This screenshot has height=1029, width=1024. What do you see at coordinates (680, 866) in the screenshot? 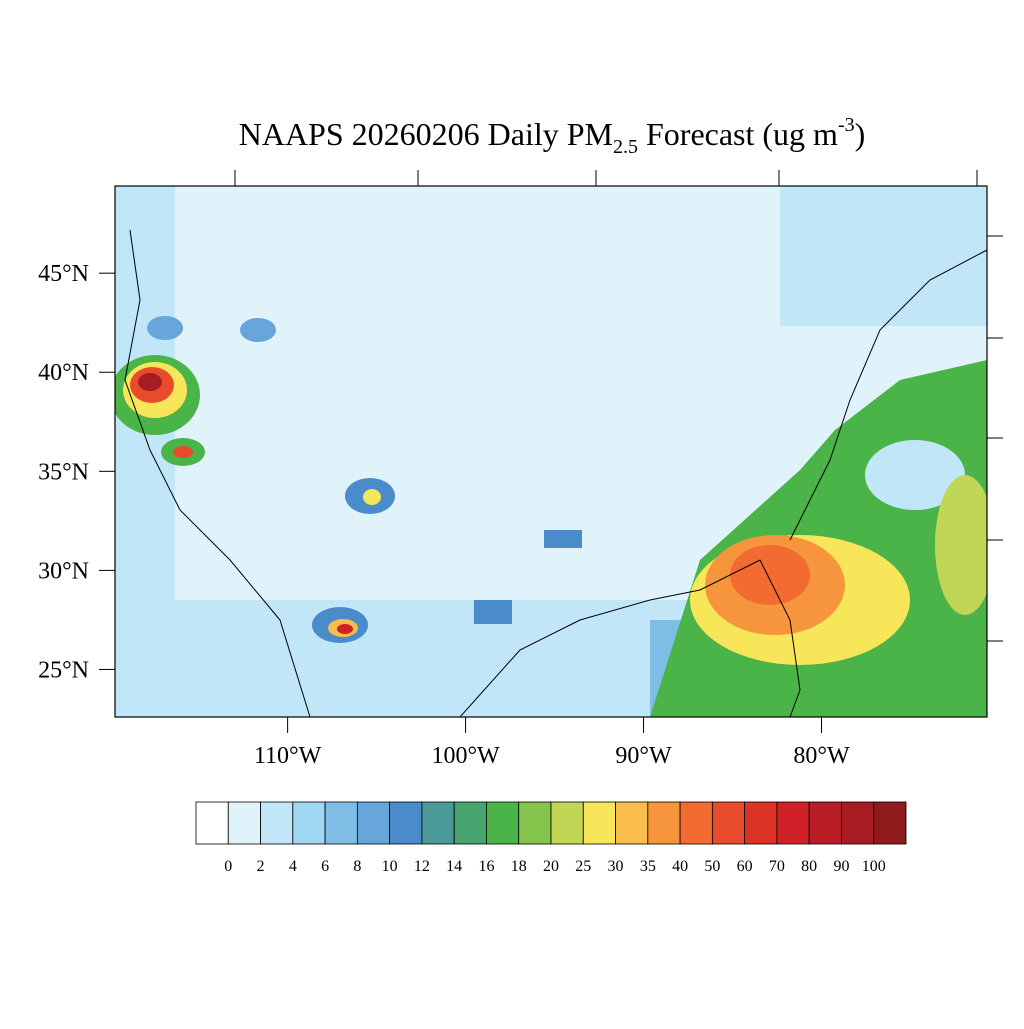
I see `colorbar-label: 40` at bounding box center [680, 866].